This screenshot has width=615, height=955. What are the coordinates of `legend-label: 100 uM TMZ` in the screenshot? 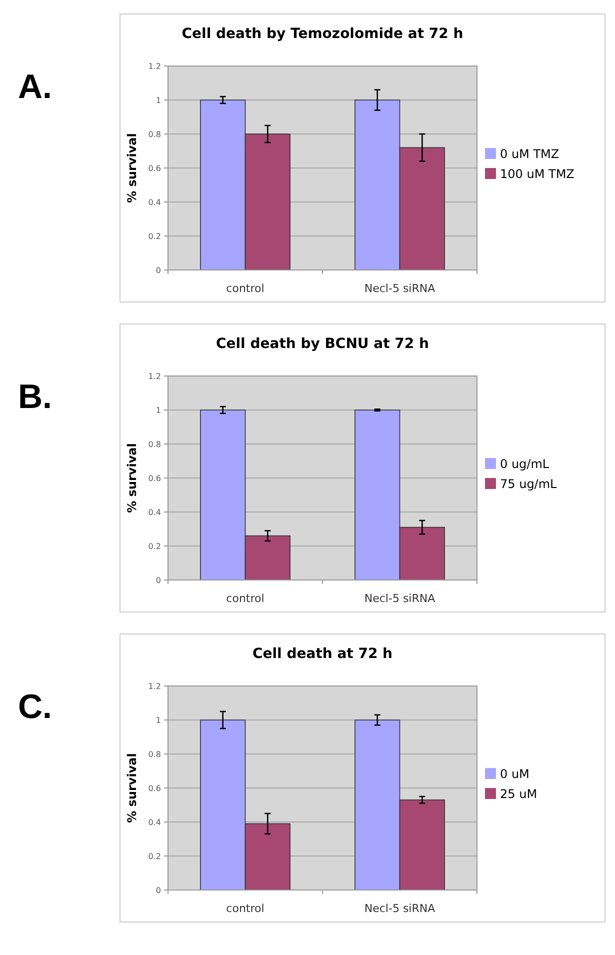 It's located at (537, 174).